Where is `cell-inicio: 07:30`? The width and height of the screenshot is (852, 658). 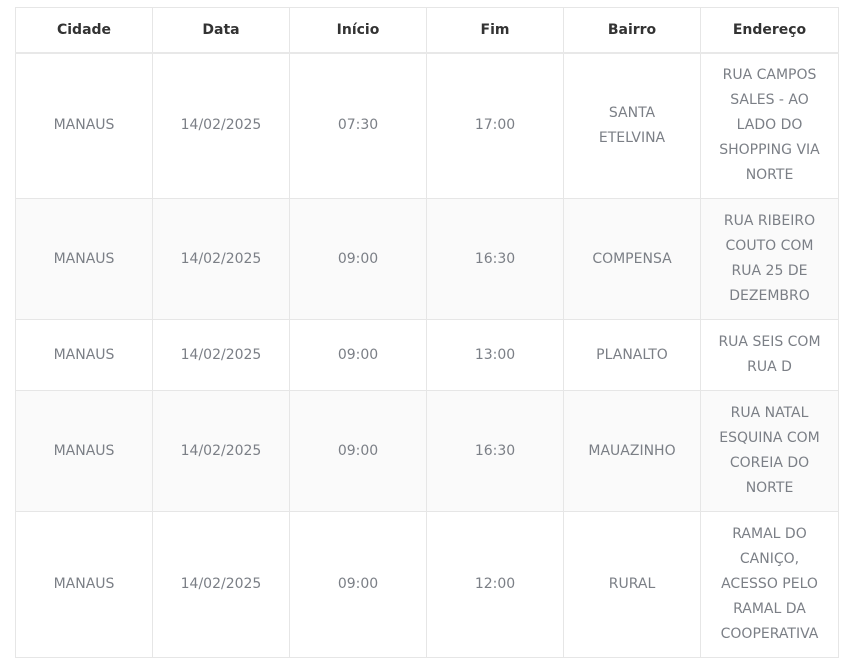 cell-inicio: 07:30 is located at coordinates (358, 125).